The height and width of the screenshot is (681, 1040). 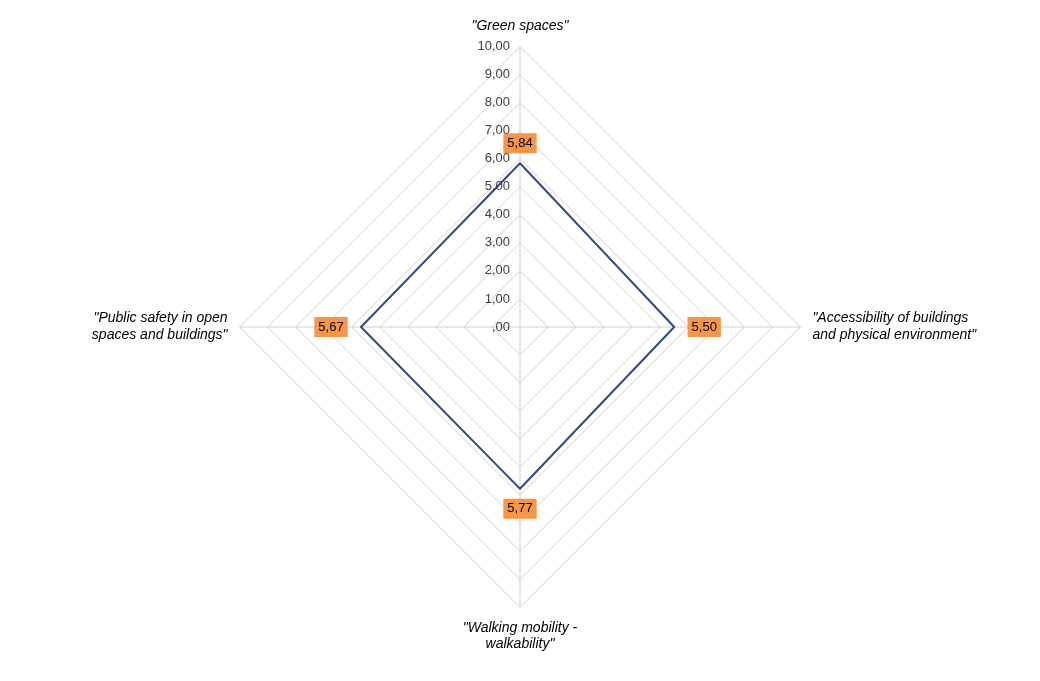 What do you see at coordinates (497, 158) in the screenshot?
I see `y-tick-label: 6,00` at bounding box center [497, 158].